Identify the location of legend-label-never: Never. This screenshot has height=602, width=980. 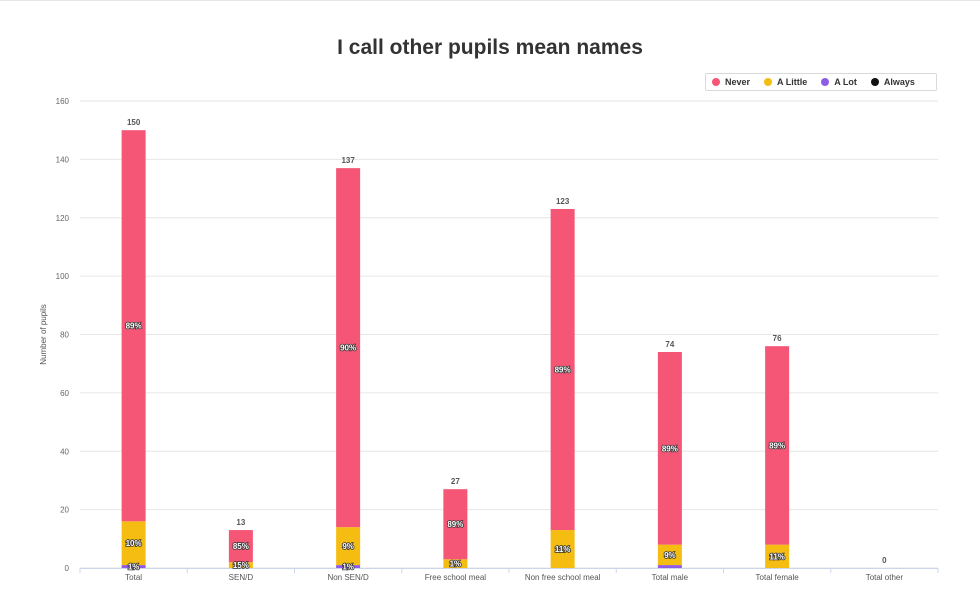
(738, 82).